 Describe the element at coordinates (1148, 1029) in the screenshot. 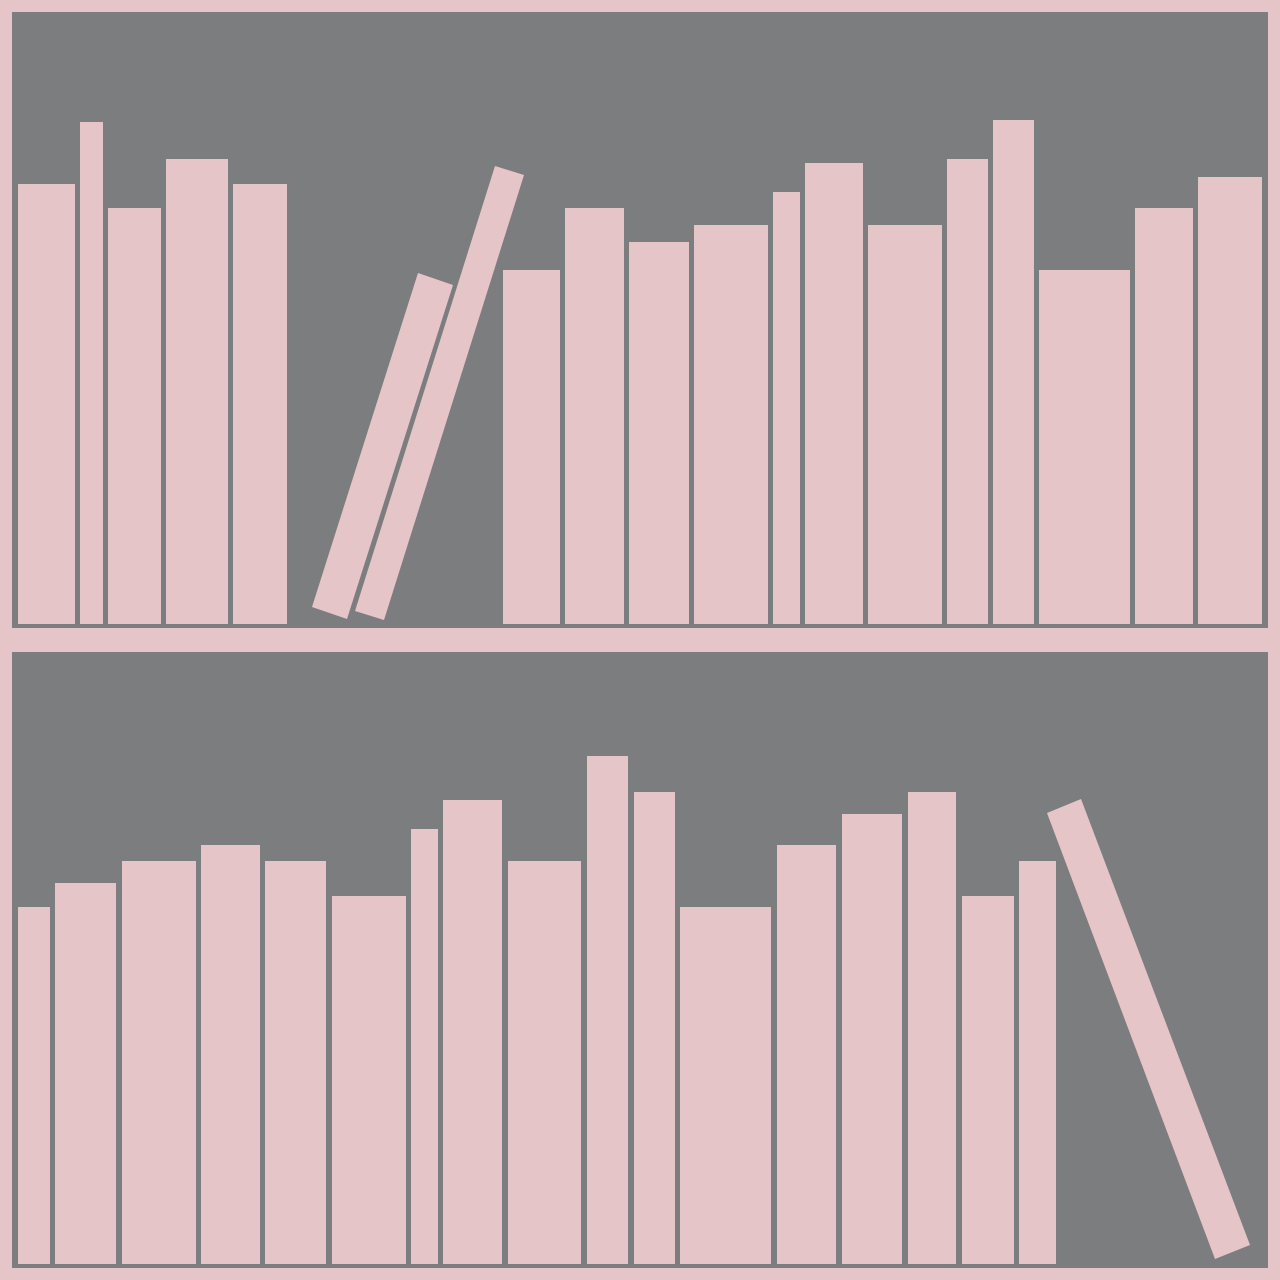

I see `bottom-shelf-leaning-book` at that location.